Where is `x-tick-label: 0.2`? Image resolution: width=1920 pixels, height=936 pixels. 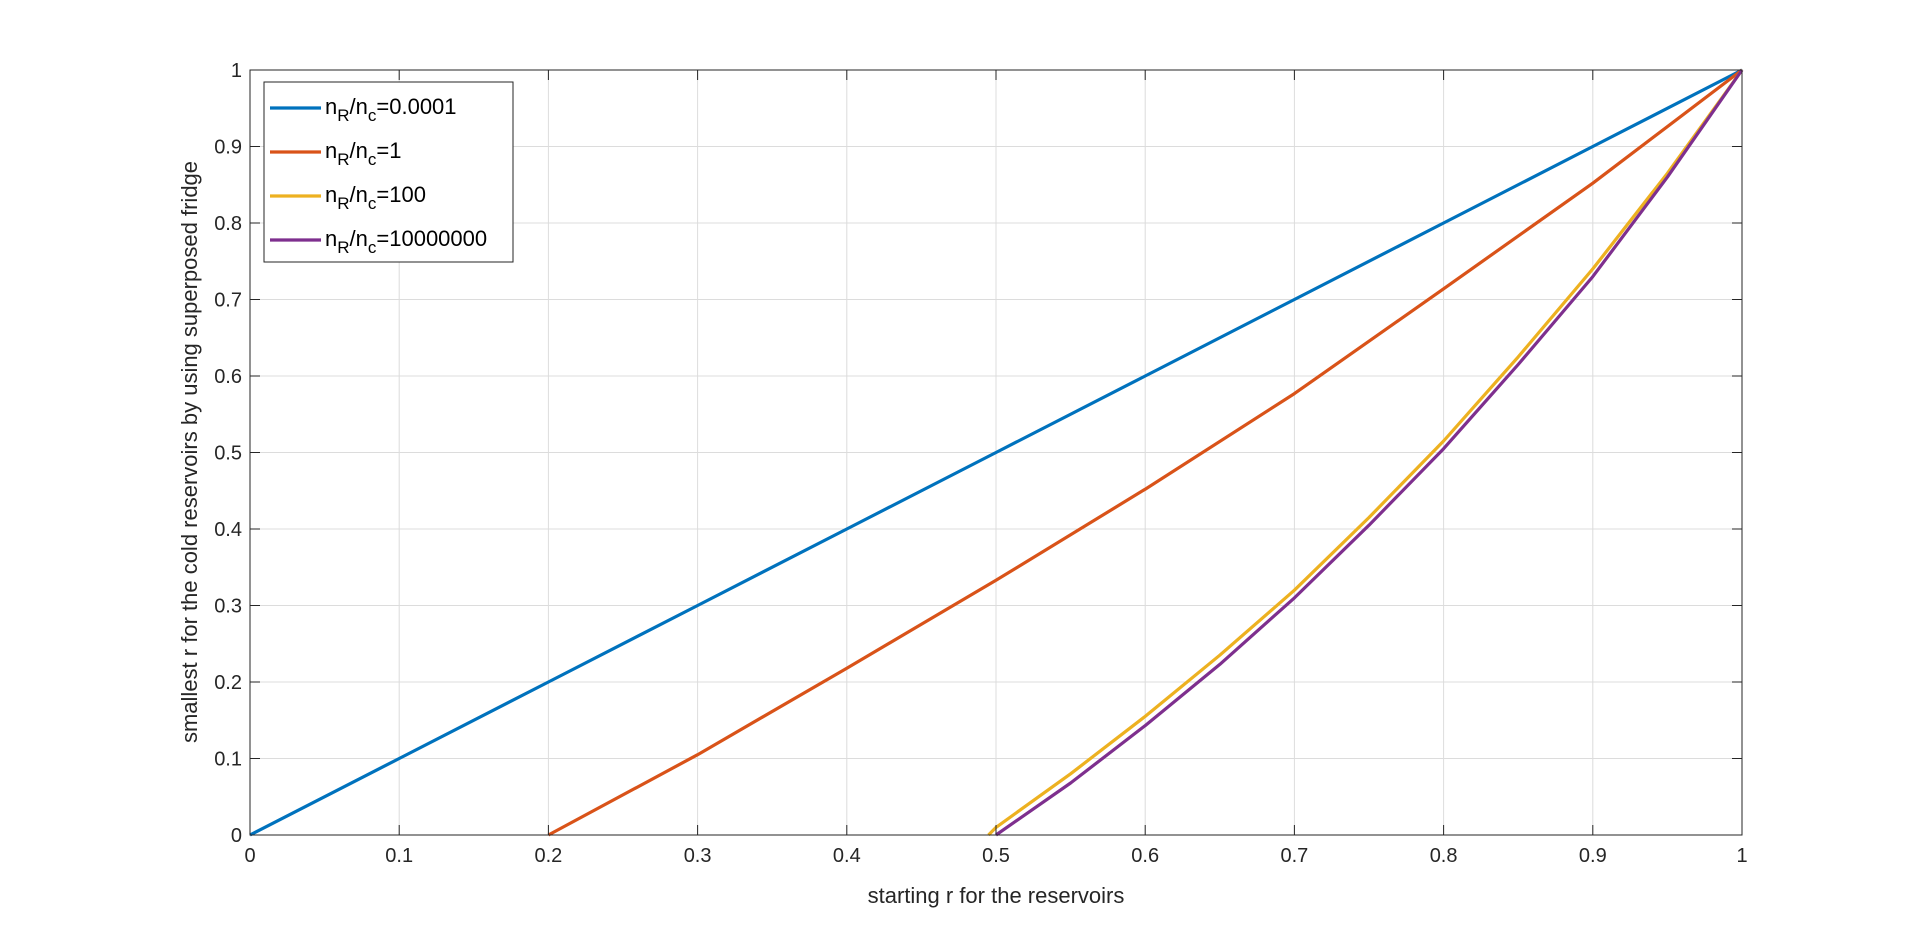 x-tick-label: 0.2 is located at coordinates (548, 856).